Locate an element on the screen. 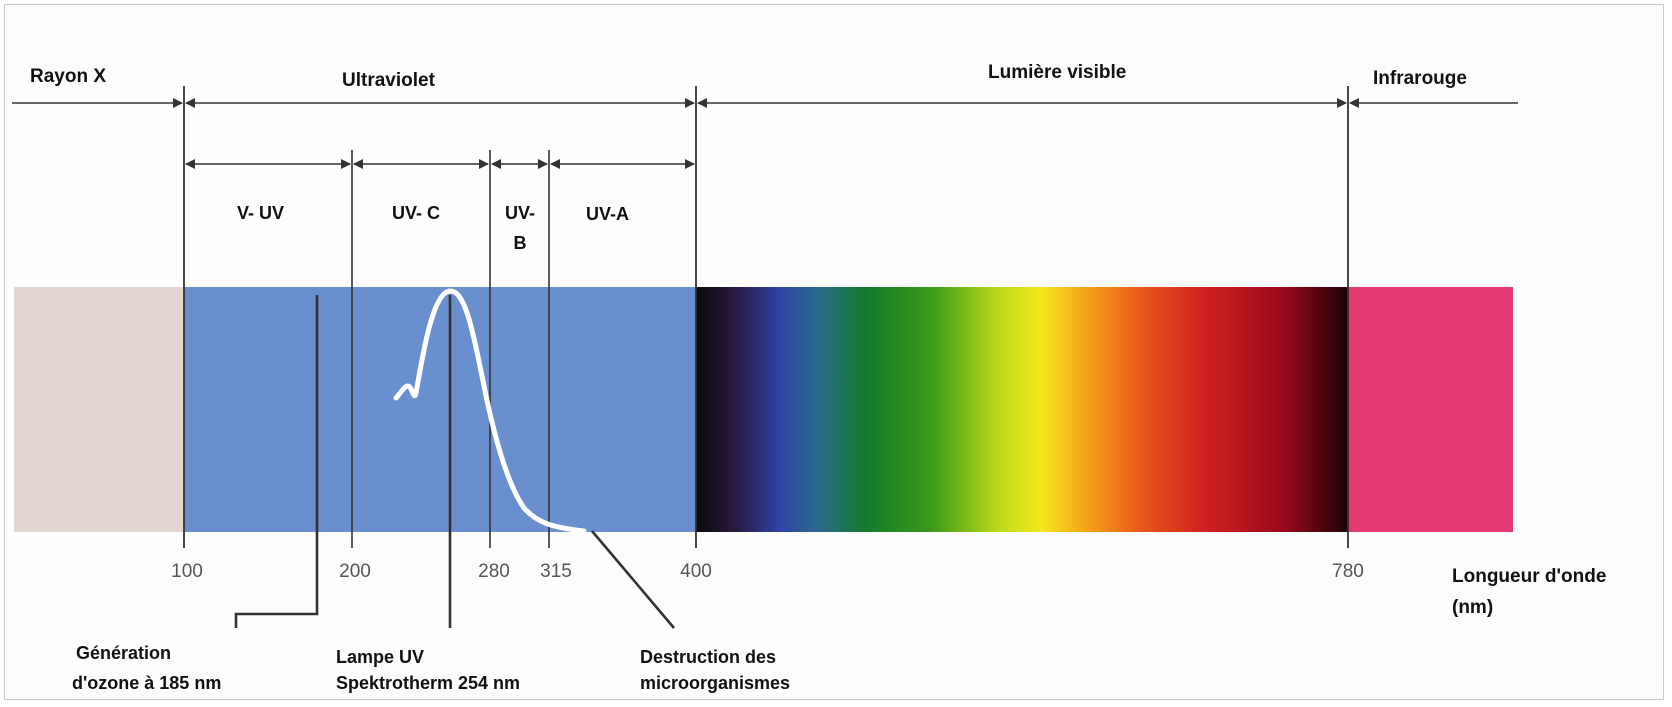 This screenshot has width=1672, height=707. uvc-label: UV- C is located at coordinates (416, 213).